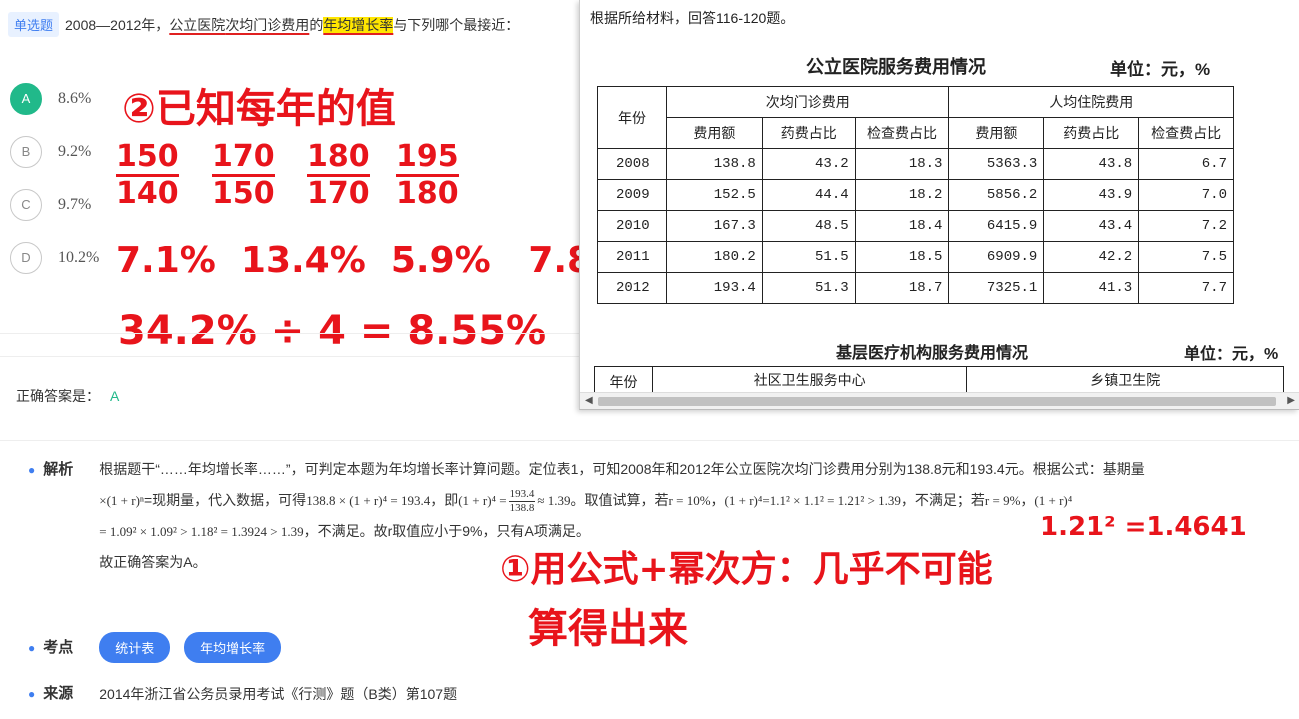 The image size is (1299, 719). Describe the element at coordinates (937, 401) in the screenshot. I see `scrollbar-thumb` at that location.